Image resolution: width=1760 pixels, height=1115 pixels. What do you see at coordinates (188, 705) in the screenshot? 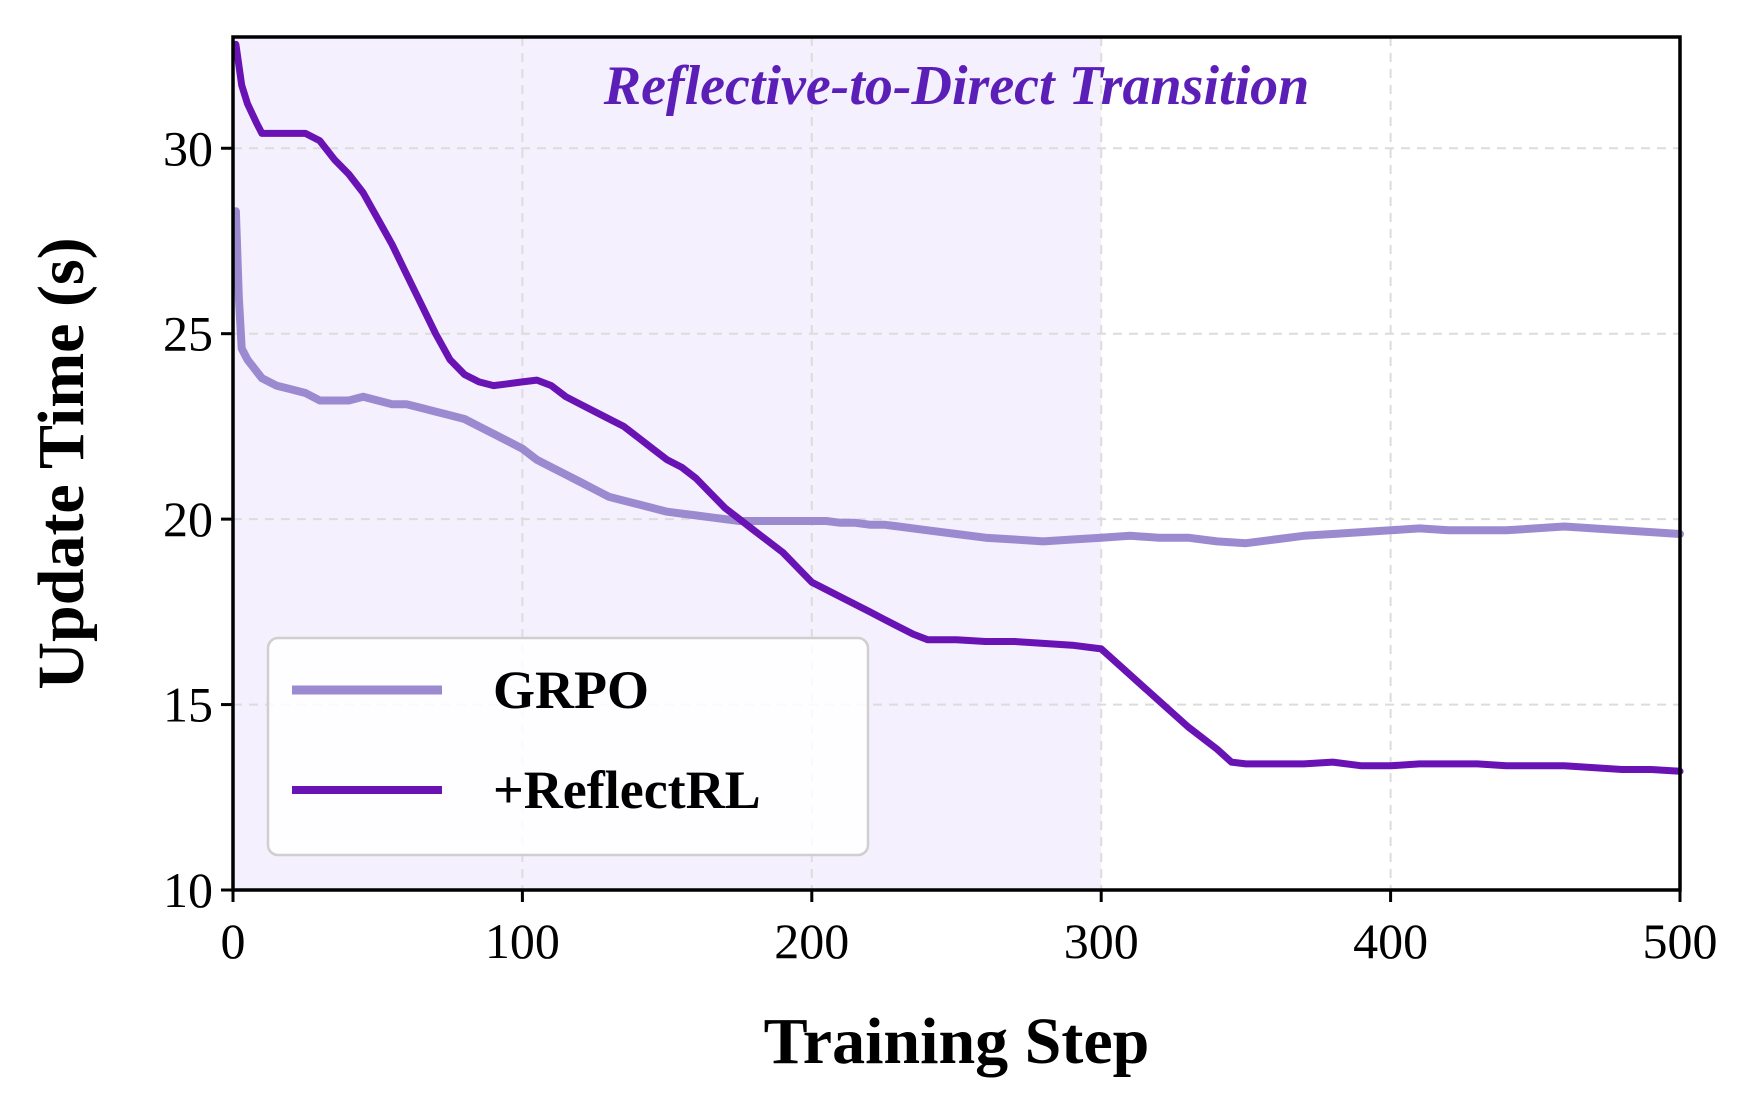
I see `y-tick-label-1: 15` at bounding box center [188, 705].